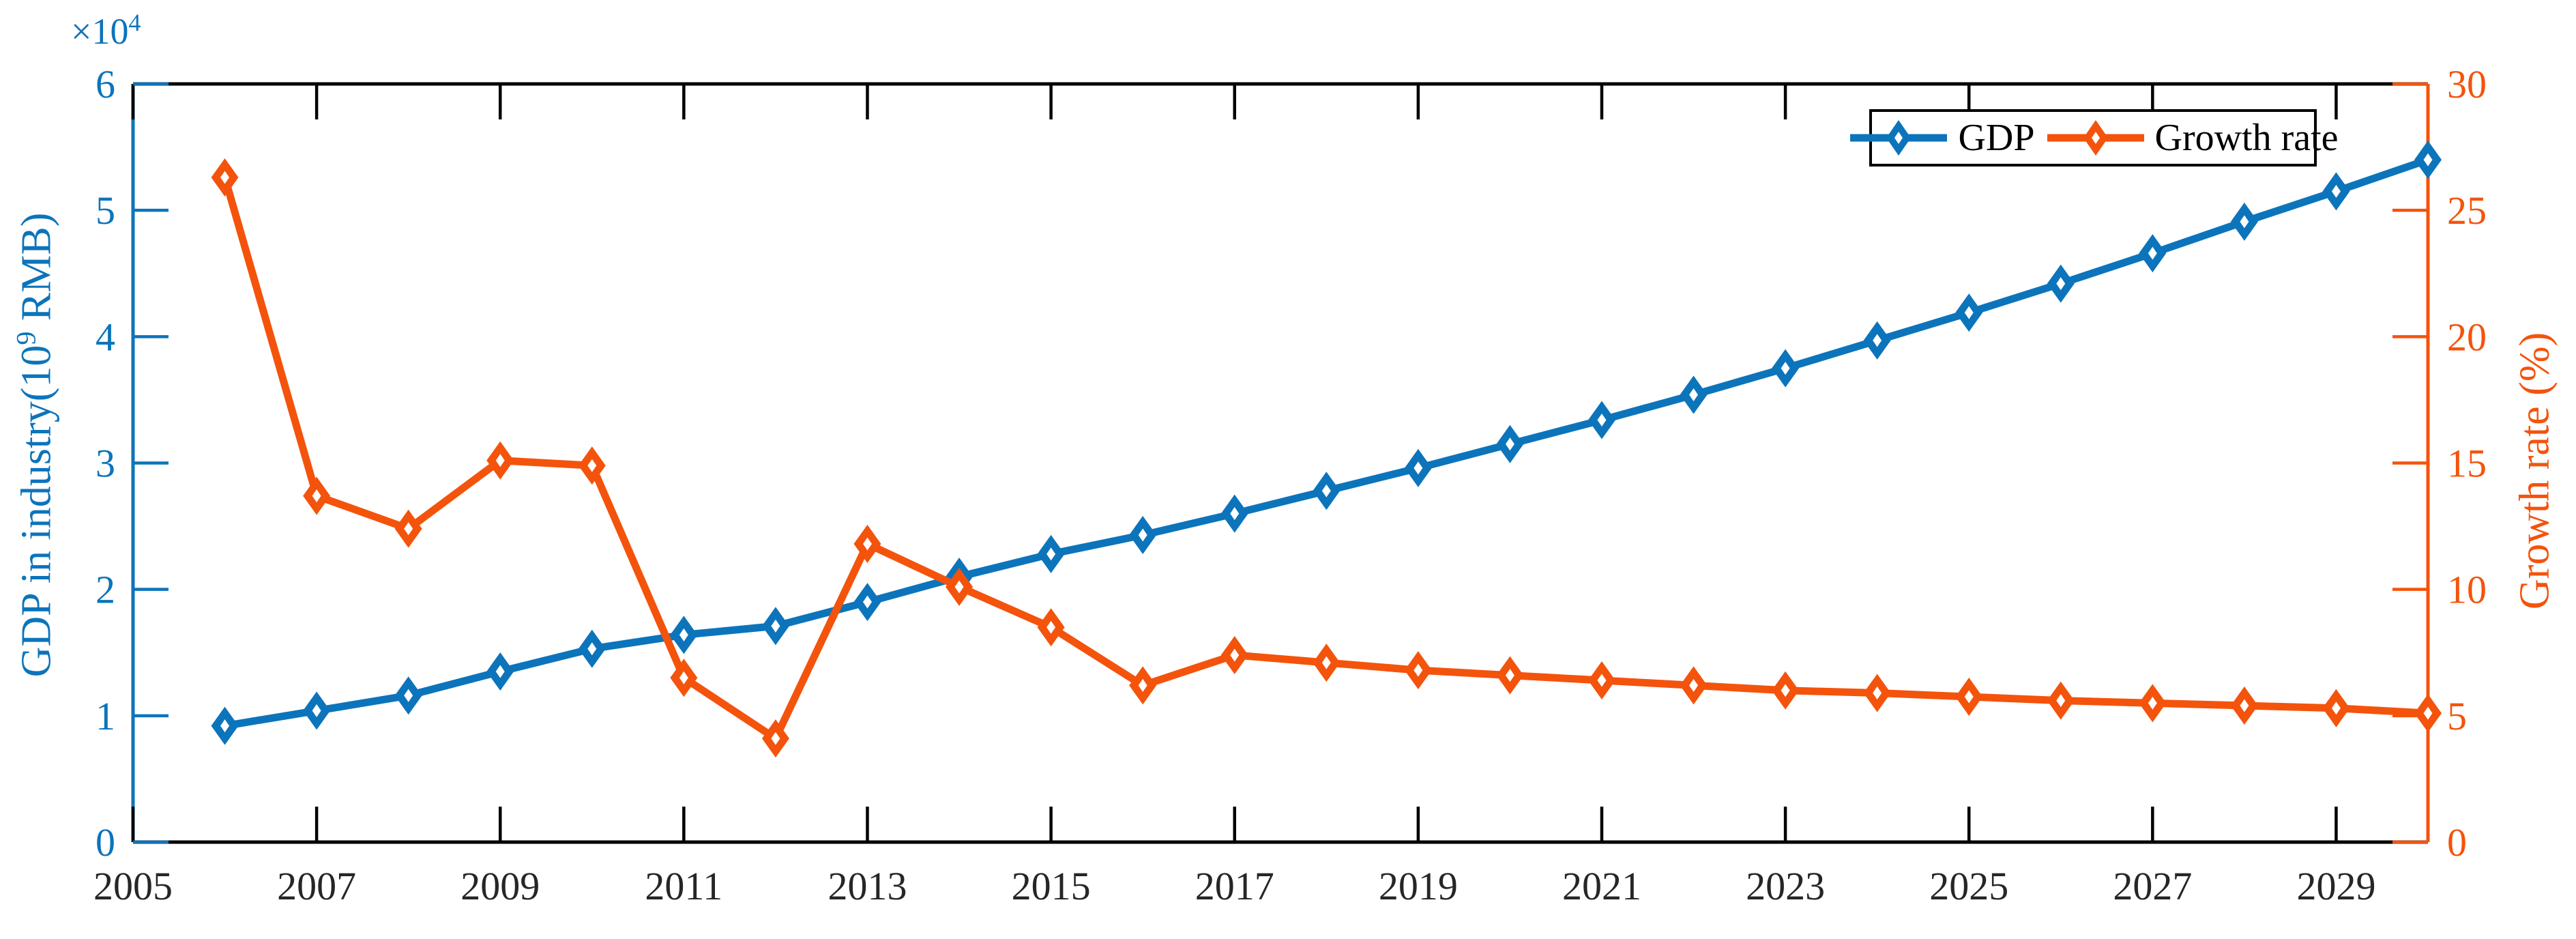 This screenshot has height=939, width=2576. What do you see at coordinates (1601, 886) in the screenshot?
I see `x-tick-label: 2021` at bounding box center [1601, 886].